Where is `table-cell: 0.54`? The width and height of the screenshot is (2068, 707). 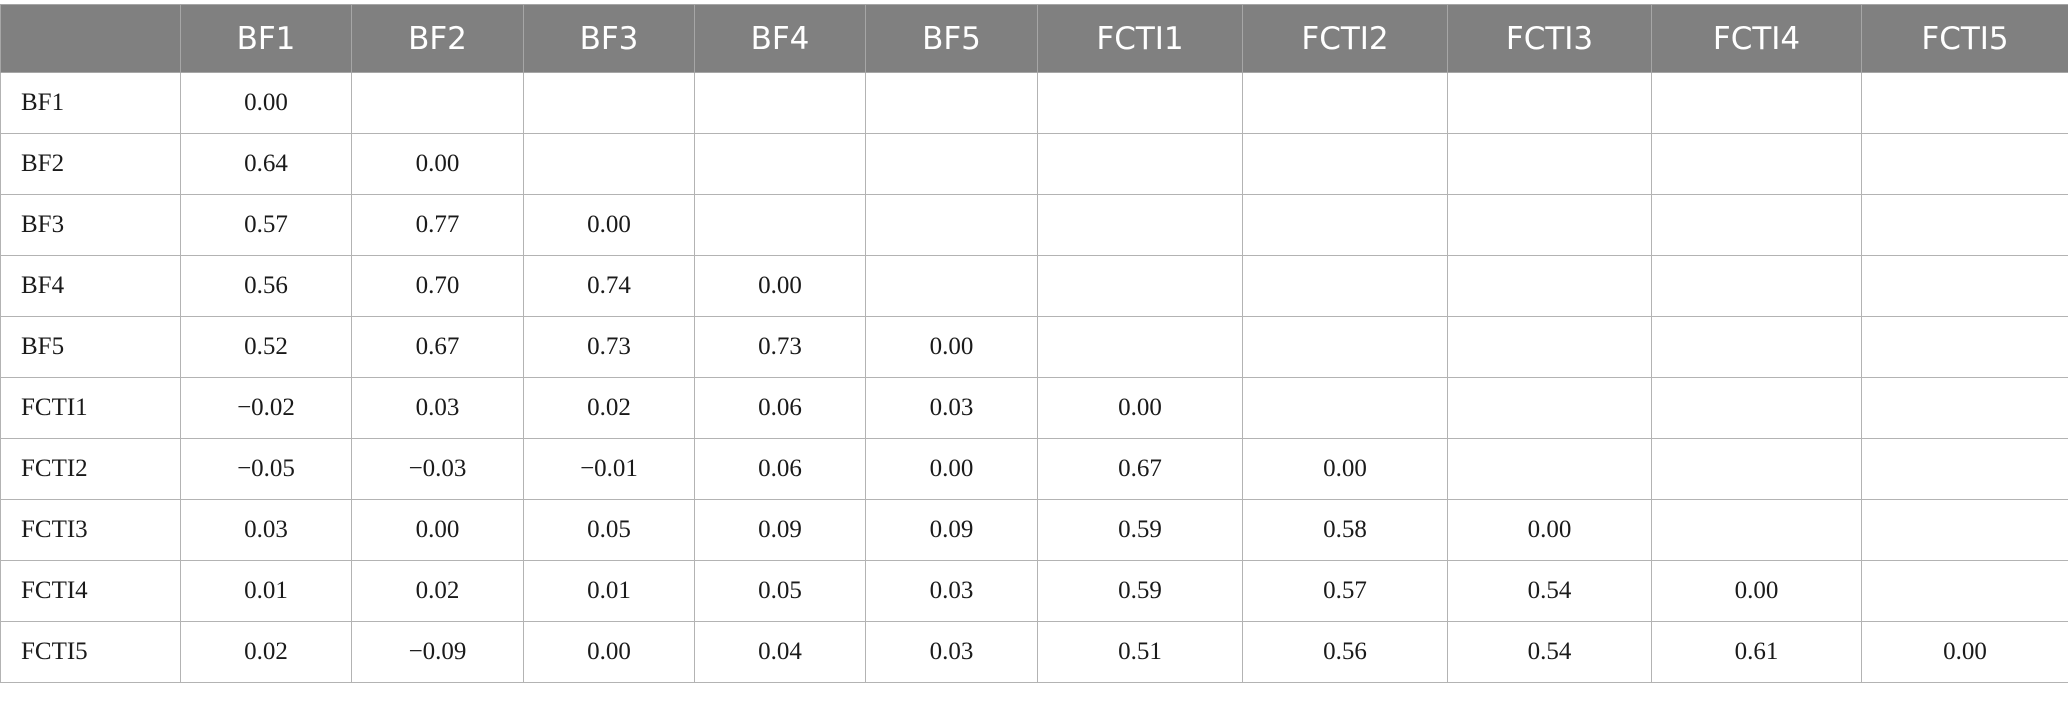 table-cell: 0.54 is located at coordinates (1549, 591).